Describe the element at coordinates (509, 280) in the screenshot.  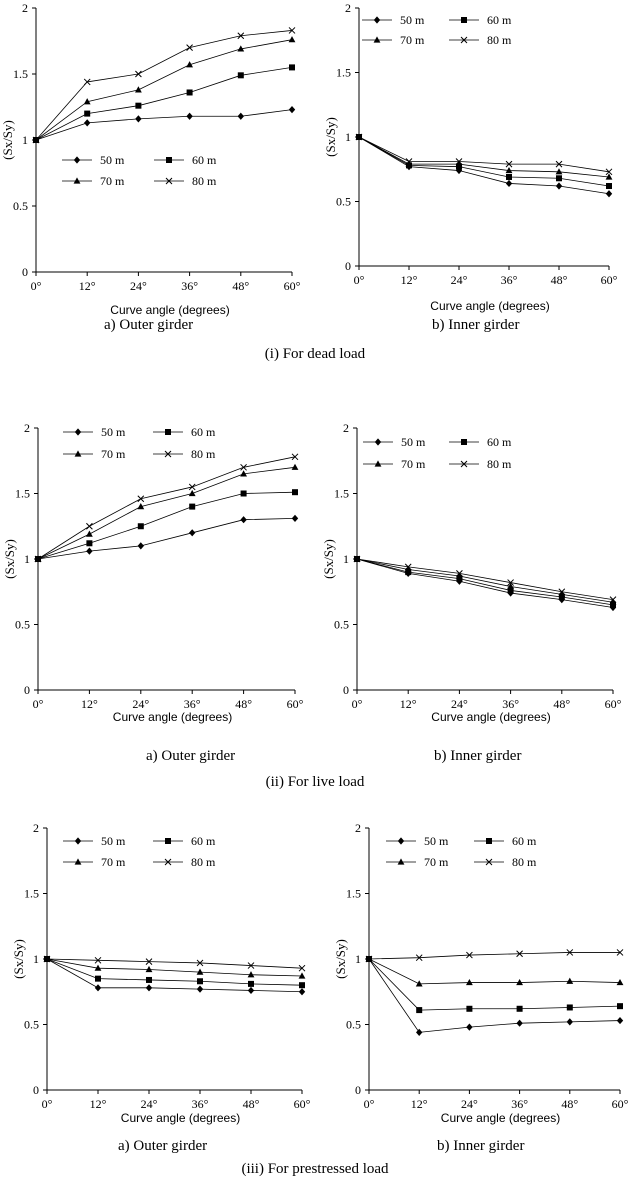
I see `x-tick-label: 36°` at that location.